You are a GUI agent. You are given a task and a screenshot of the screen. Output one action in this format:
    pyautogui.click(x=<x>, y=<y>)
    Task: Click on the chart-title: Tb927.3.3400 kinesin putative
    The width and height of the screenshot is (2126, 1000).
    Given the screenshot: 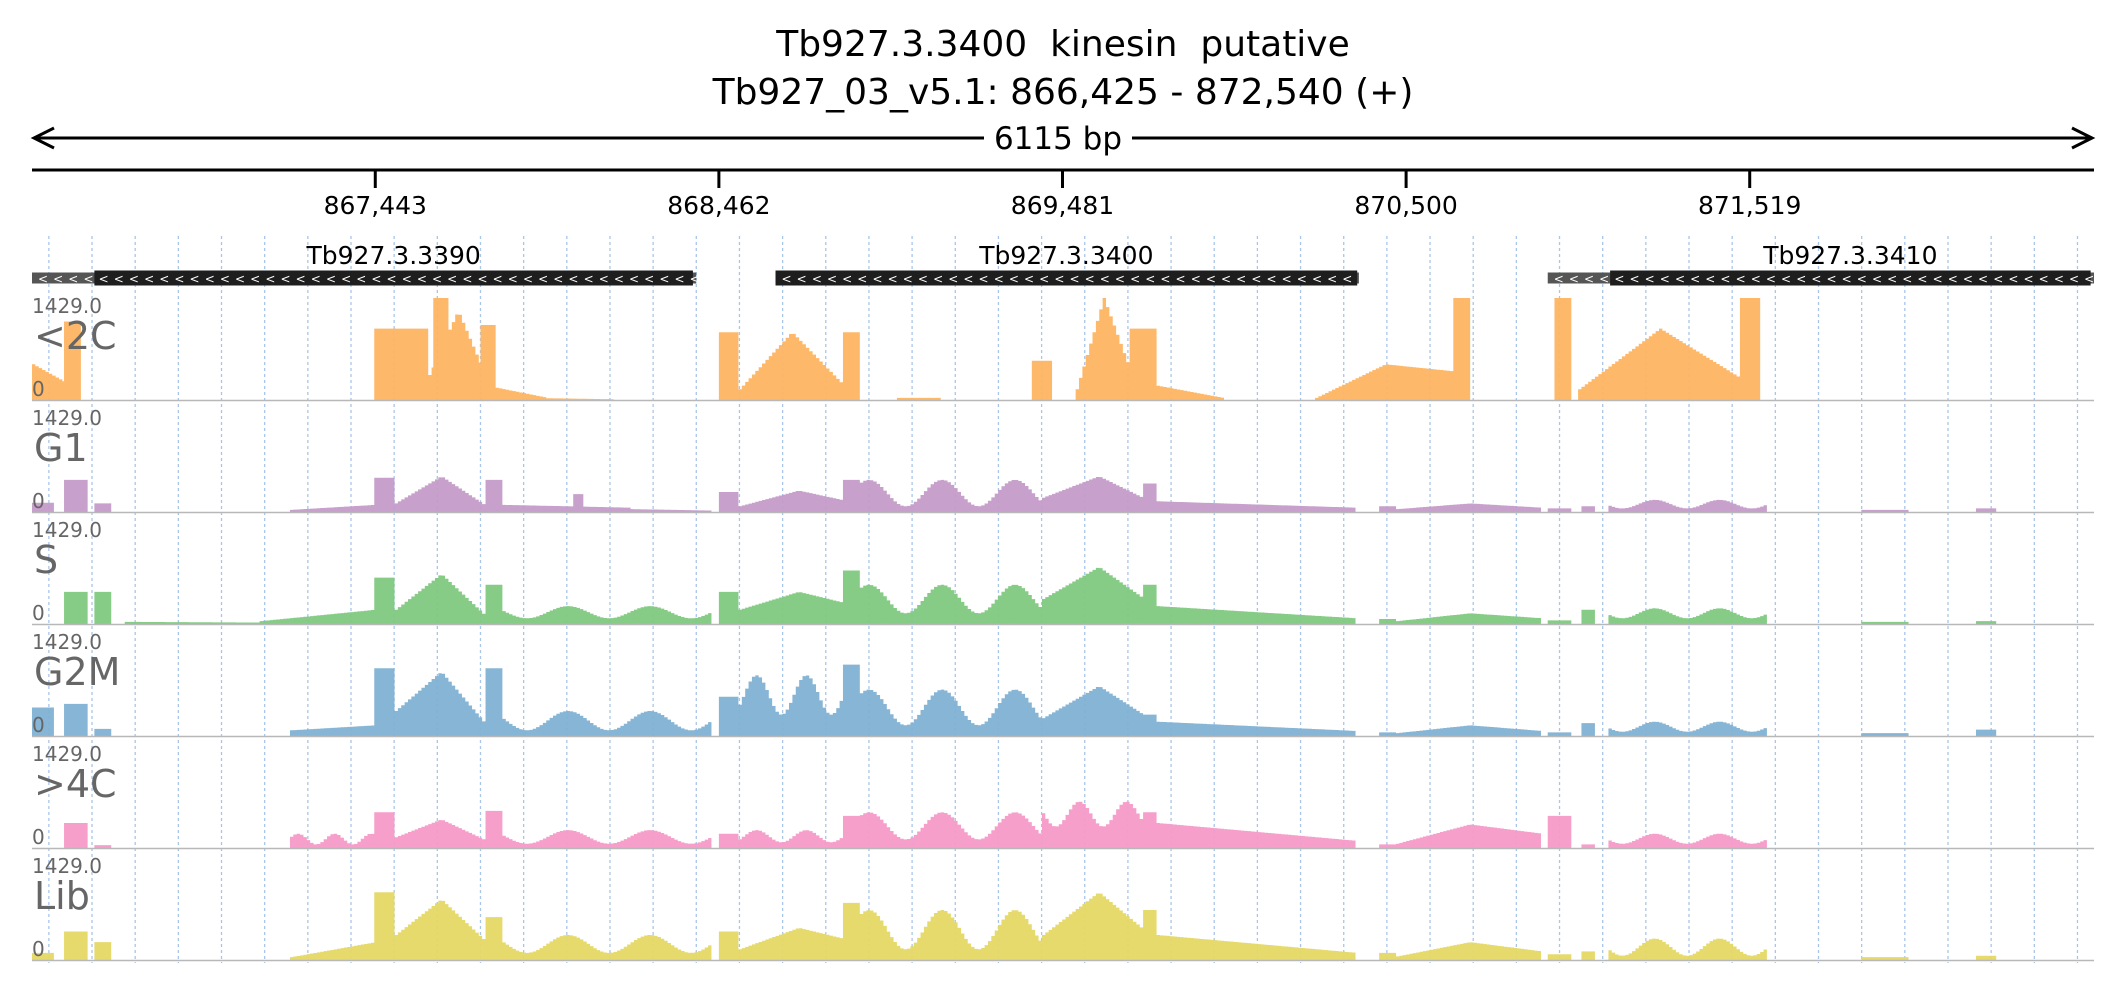 What is the action you would take?
    pyautogui.click(x=1063, y=44)
    